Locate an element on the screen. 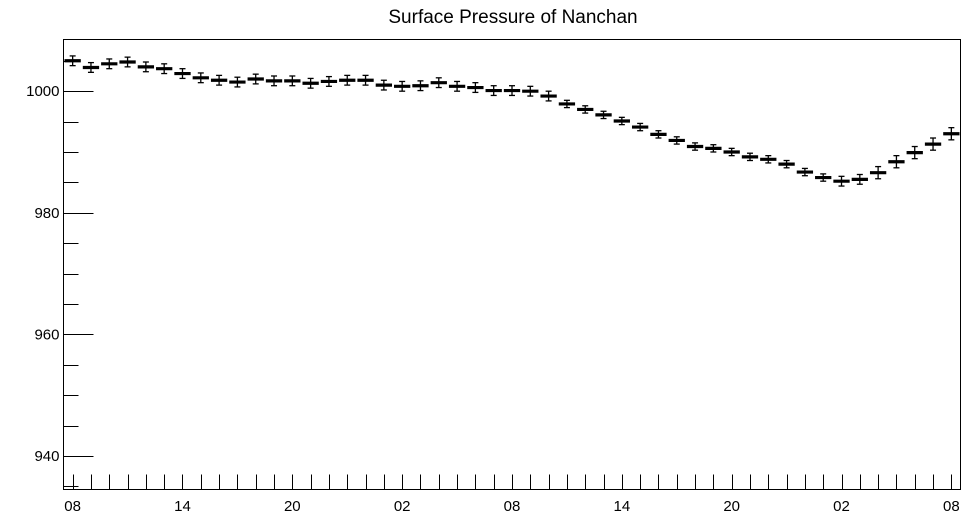  y-tick-label: 960 is located at coordinates (46, 334).